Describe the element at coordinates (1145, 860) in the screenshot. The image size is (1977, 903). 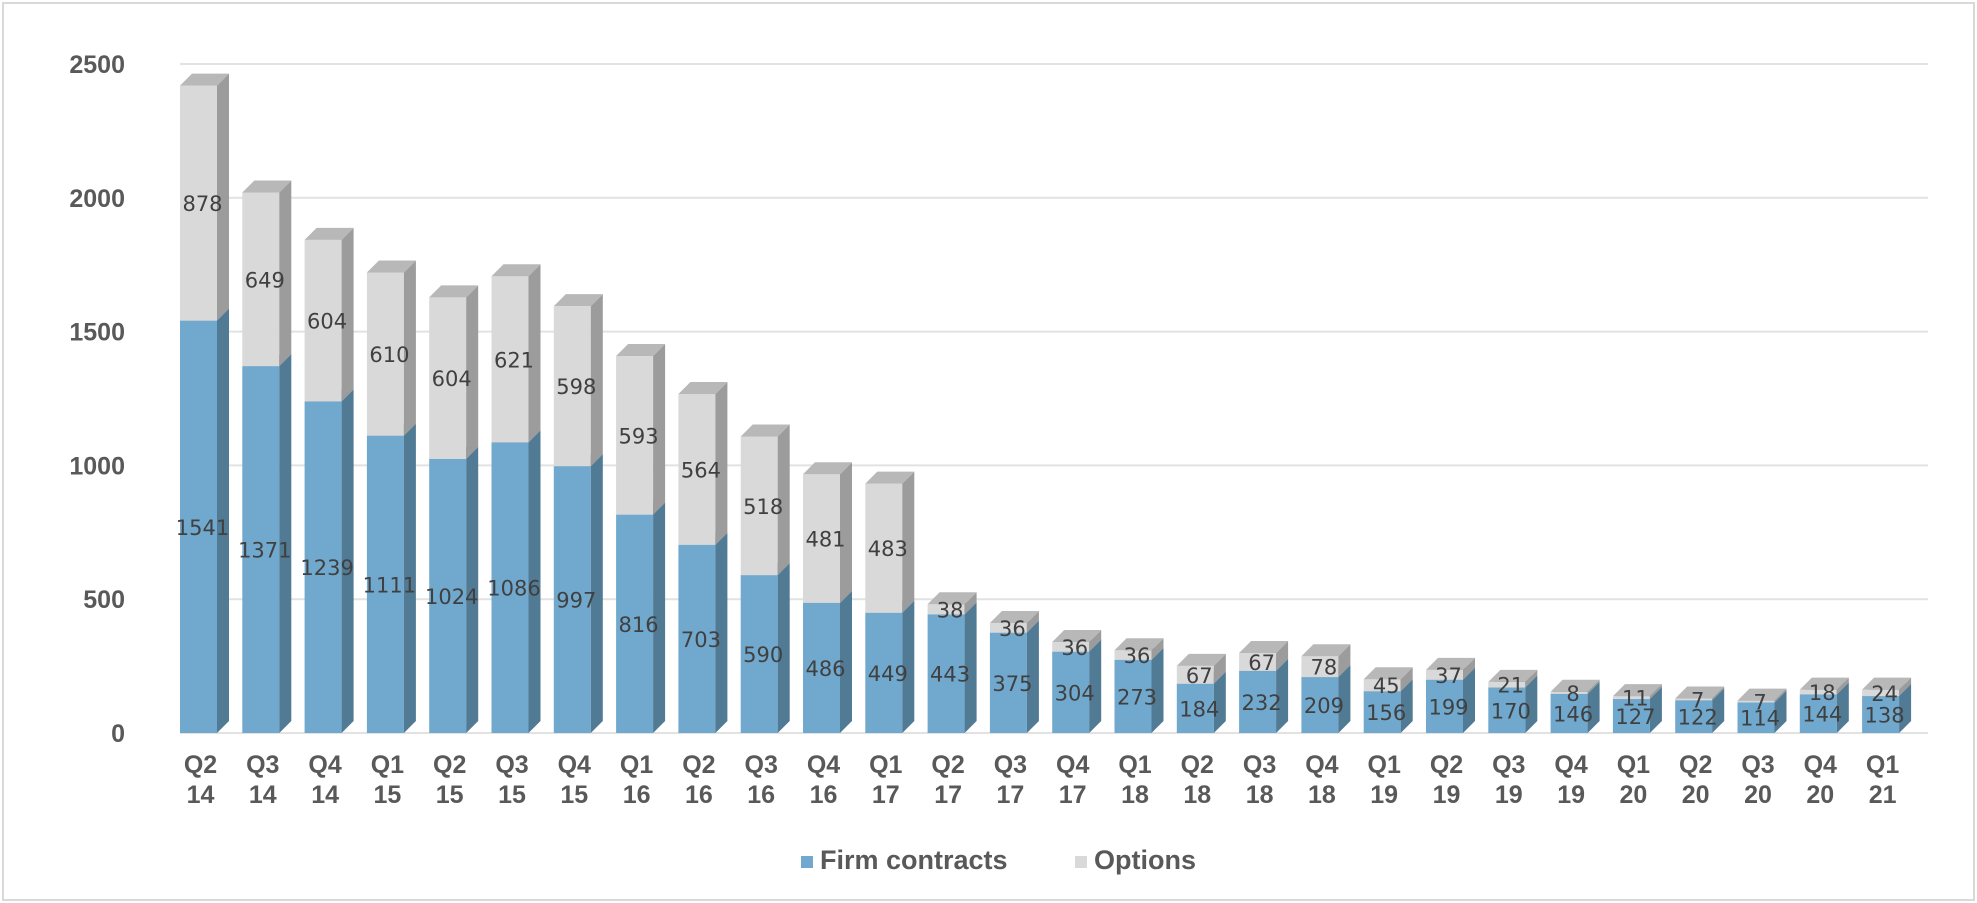
I see `legend-label-options: Options` at that location.